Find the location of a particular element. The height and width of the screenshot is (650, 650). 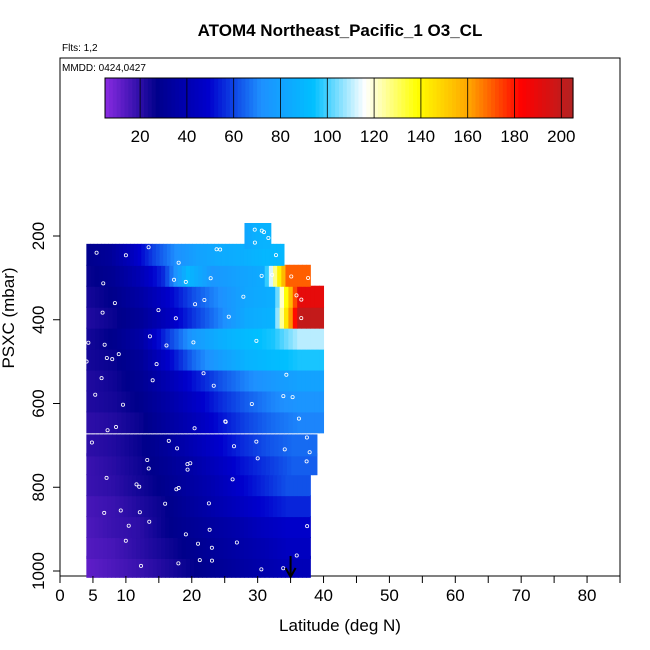

colorbar-tick-label: 140 is located at coordinates (421, 136).